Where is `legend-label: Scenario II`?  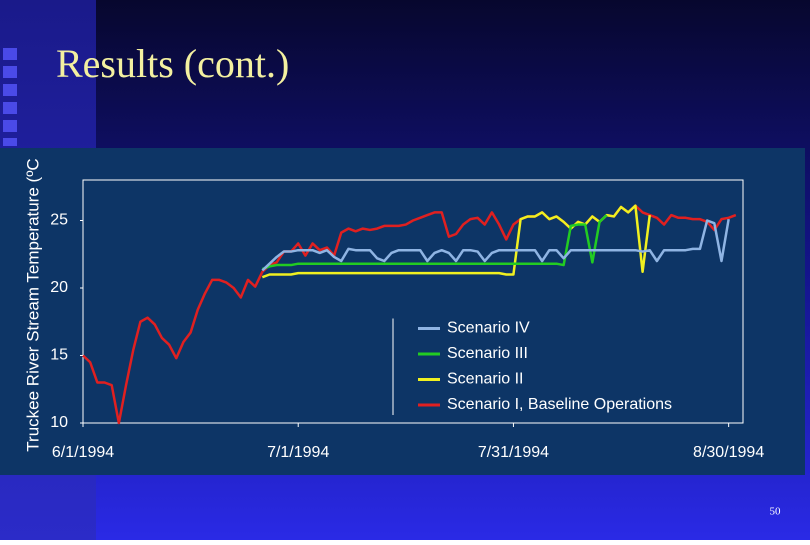 legend-label: Scenario II is located at coordinates (485, 379).